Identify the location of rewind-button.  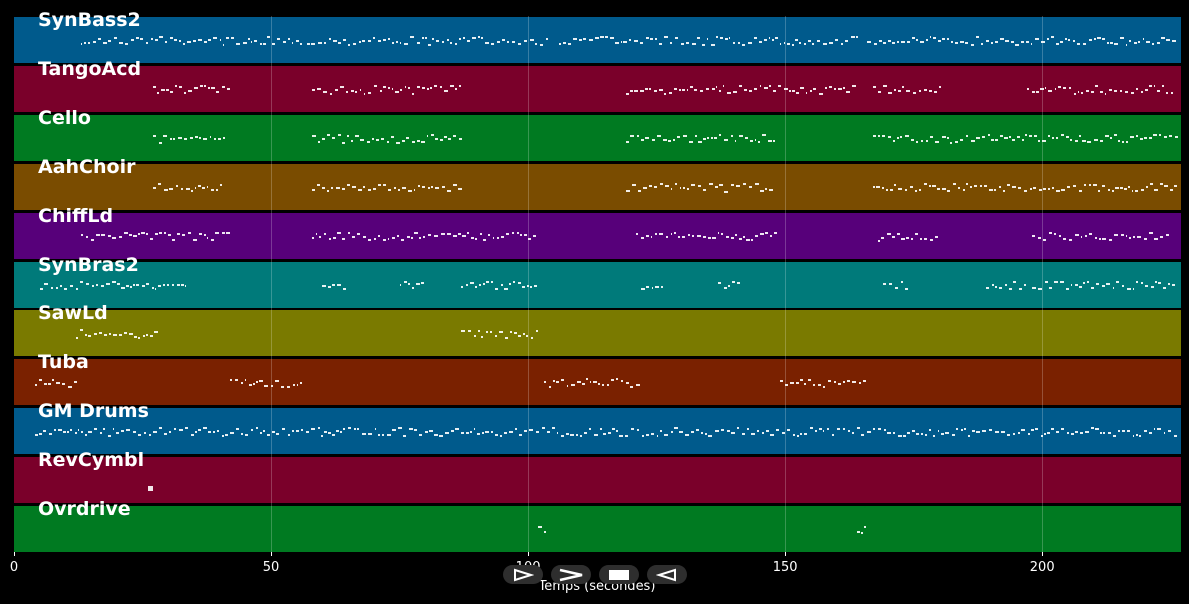
(667, 574).